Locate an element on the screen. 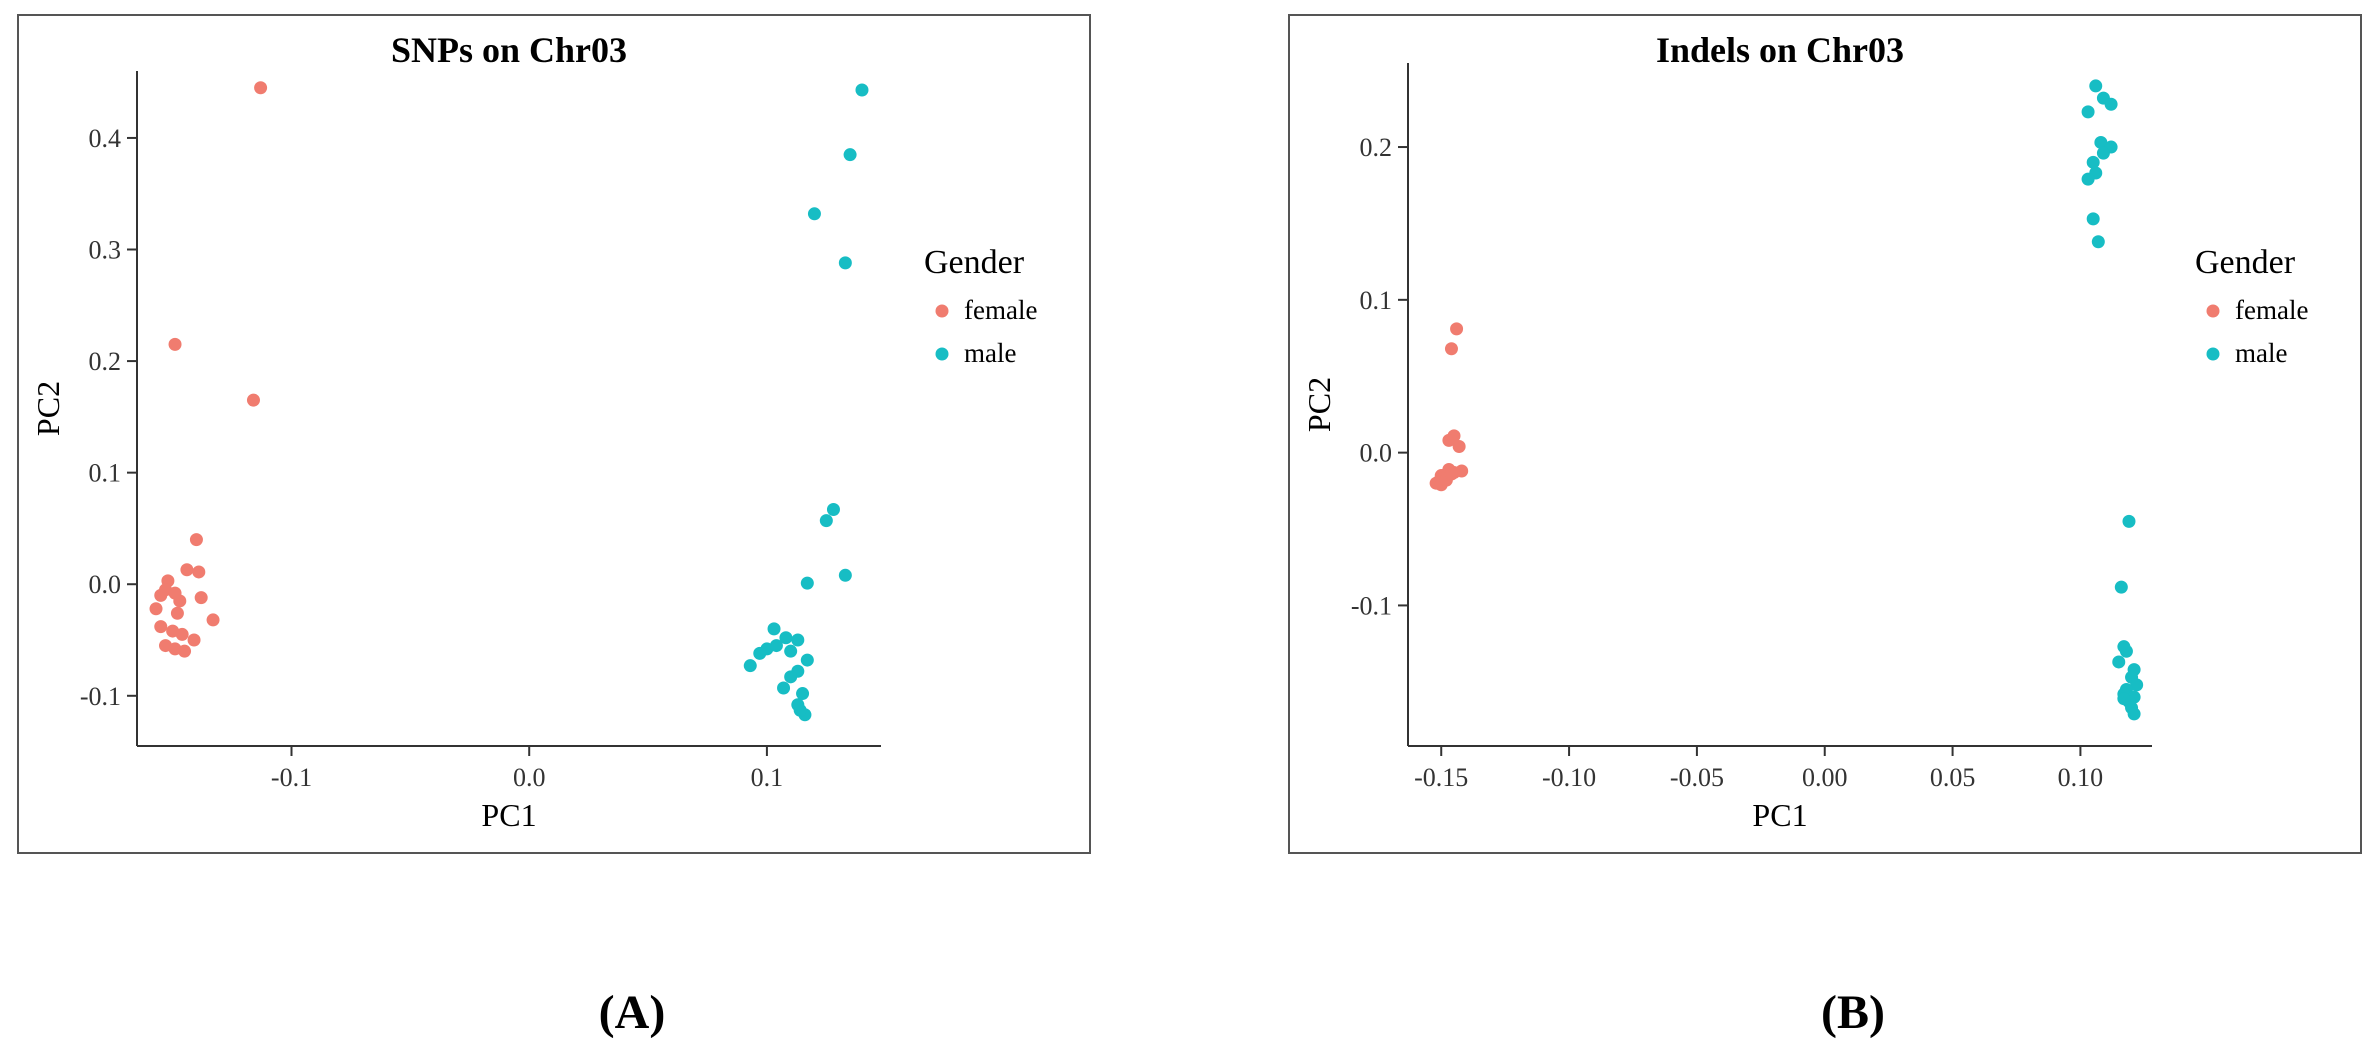 Image resolution: width=2368 pixels, height=1063 pixels. x-tick-label-b: -0.05 is located at coordinates (1697, 777).